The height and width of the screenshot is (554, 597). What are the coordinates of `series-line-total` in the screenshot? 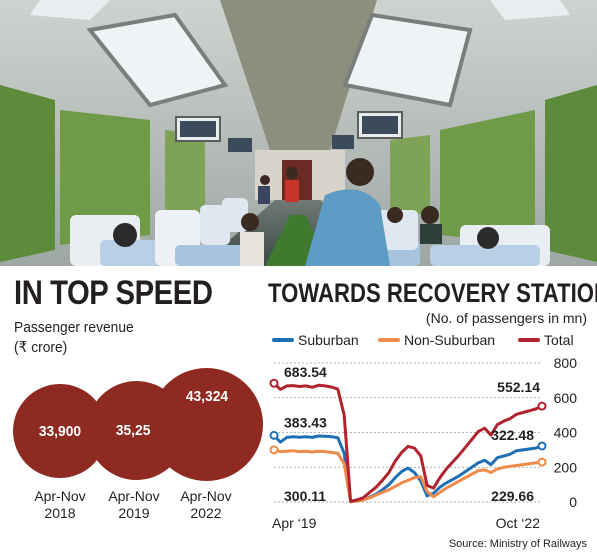 It's located at (407, 442).